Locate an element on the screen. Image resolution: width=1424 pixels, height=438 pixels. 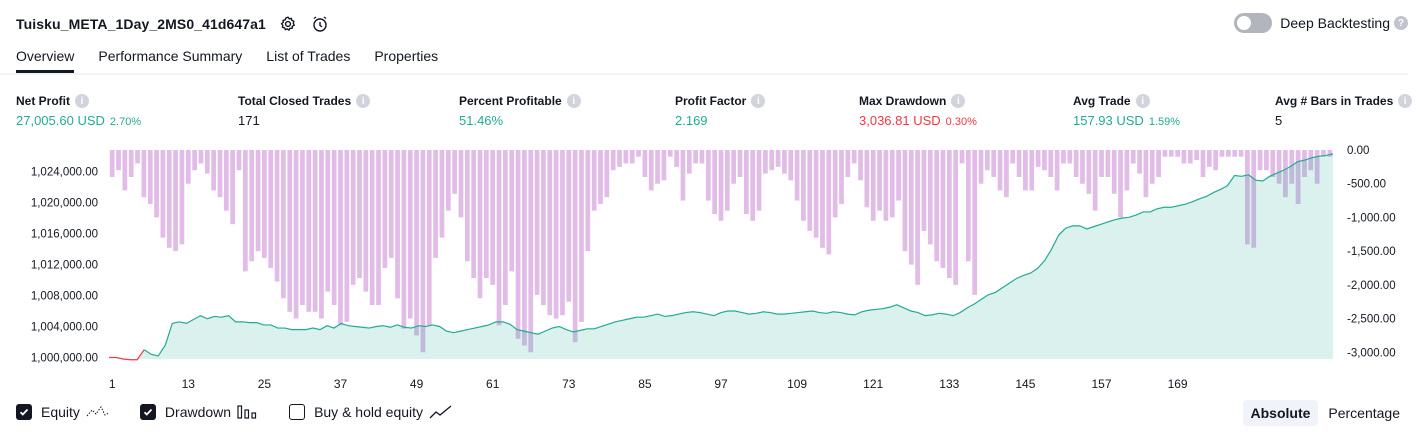
absolute-button: Absolute is located at coordinates (1280, 413).